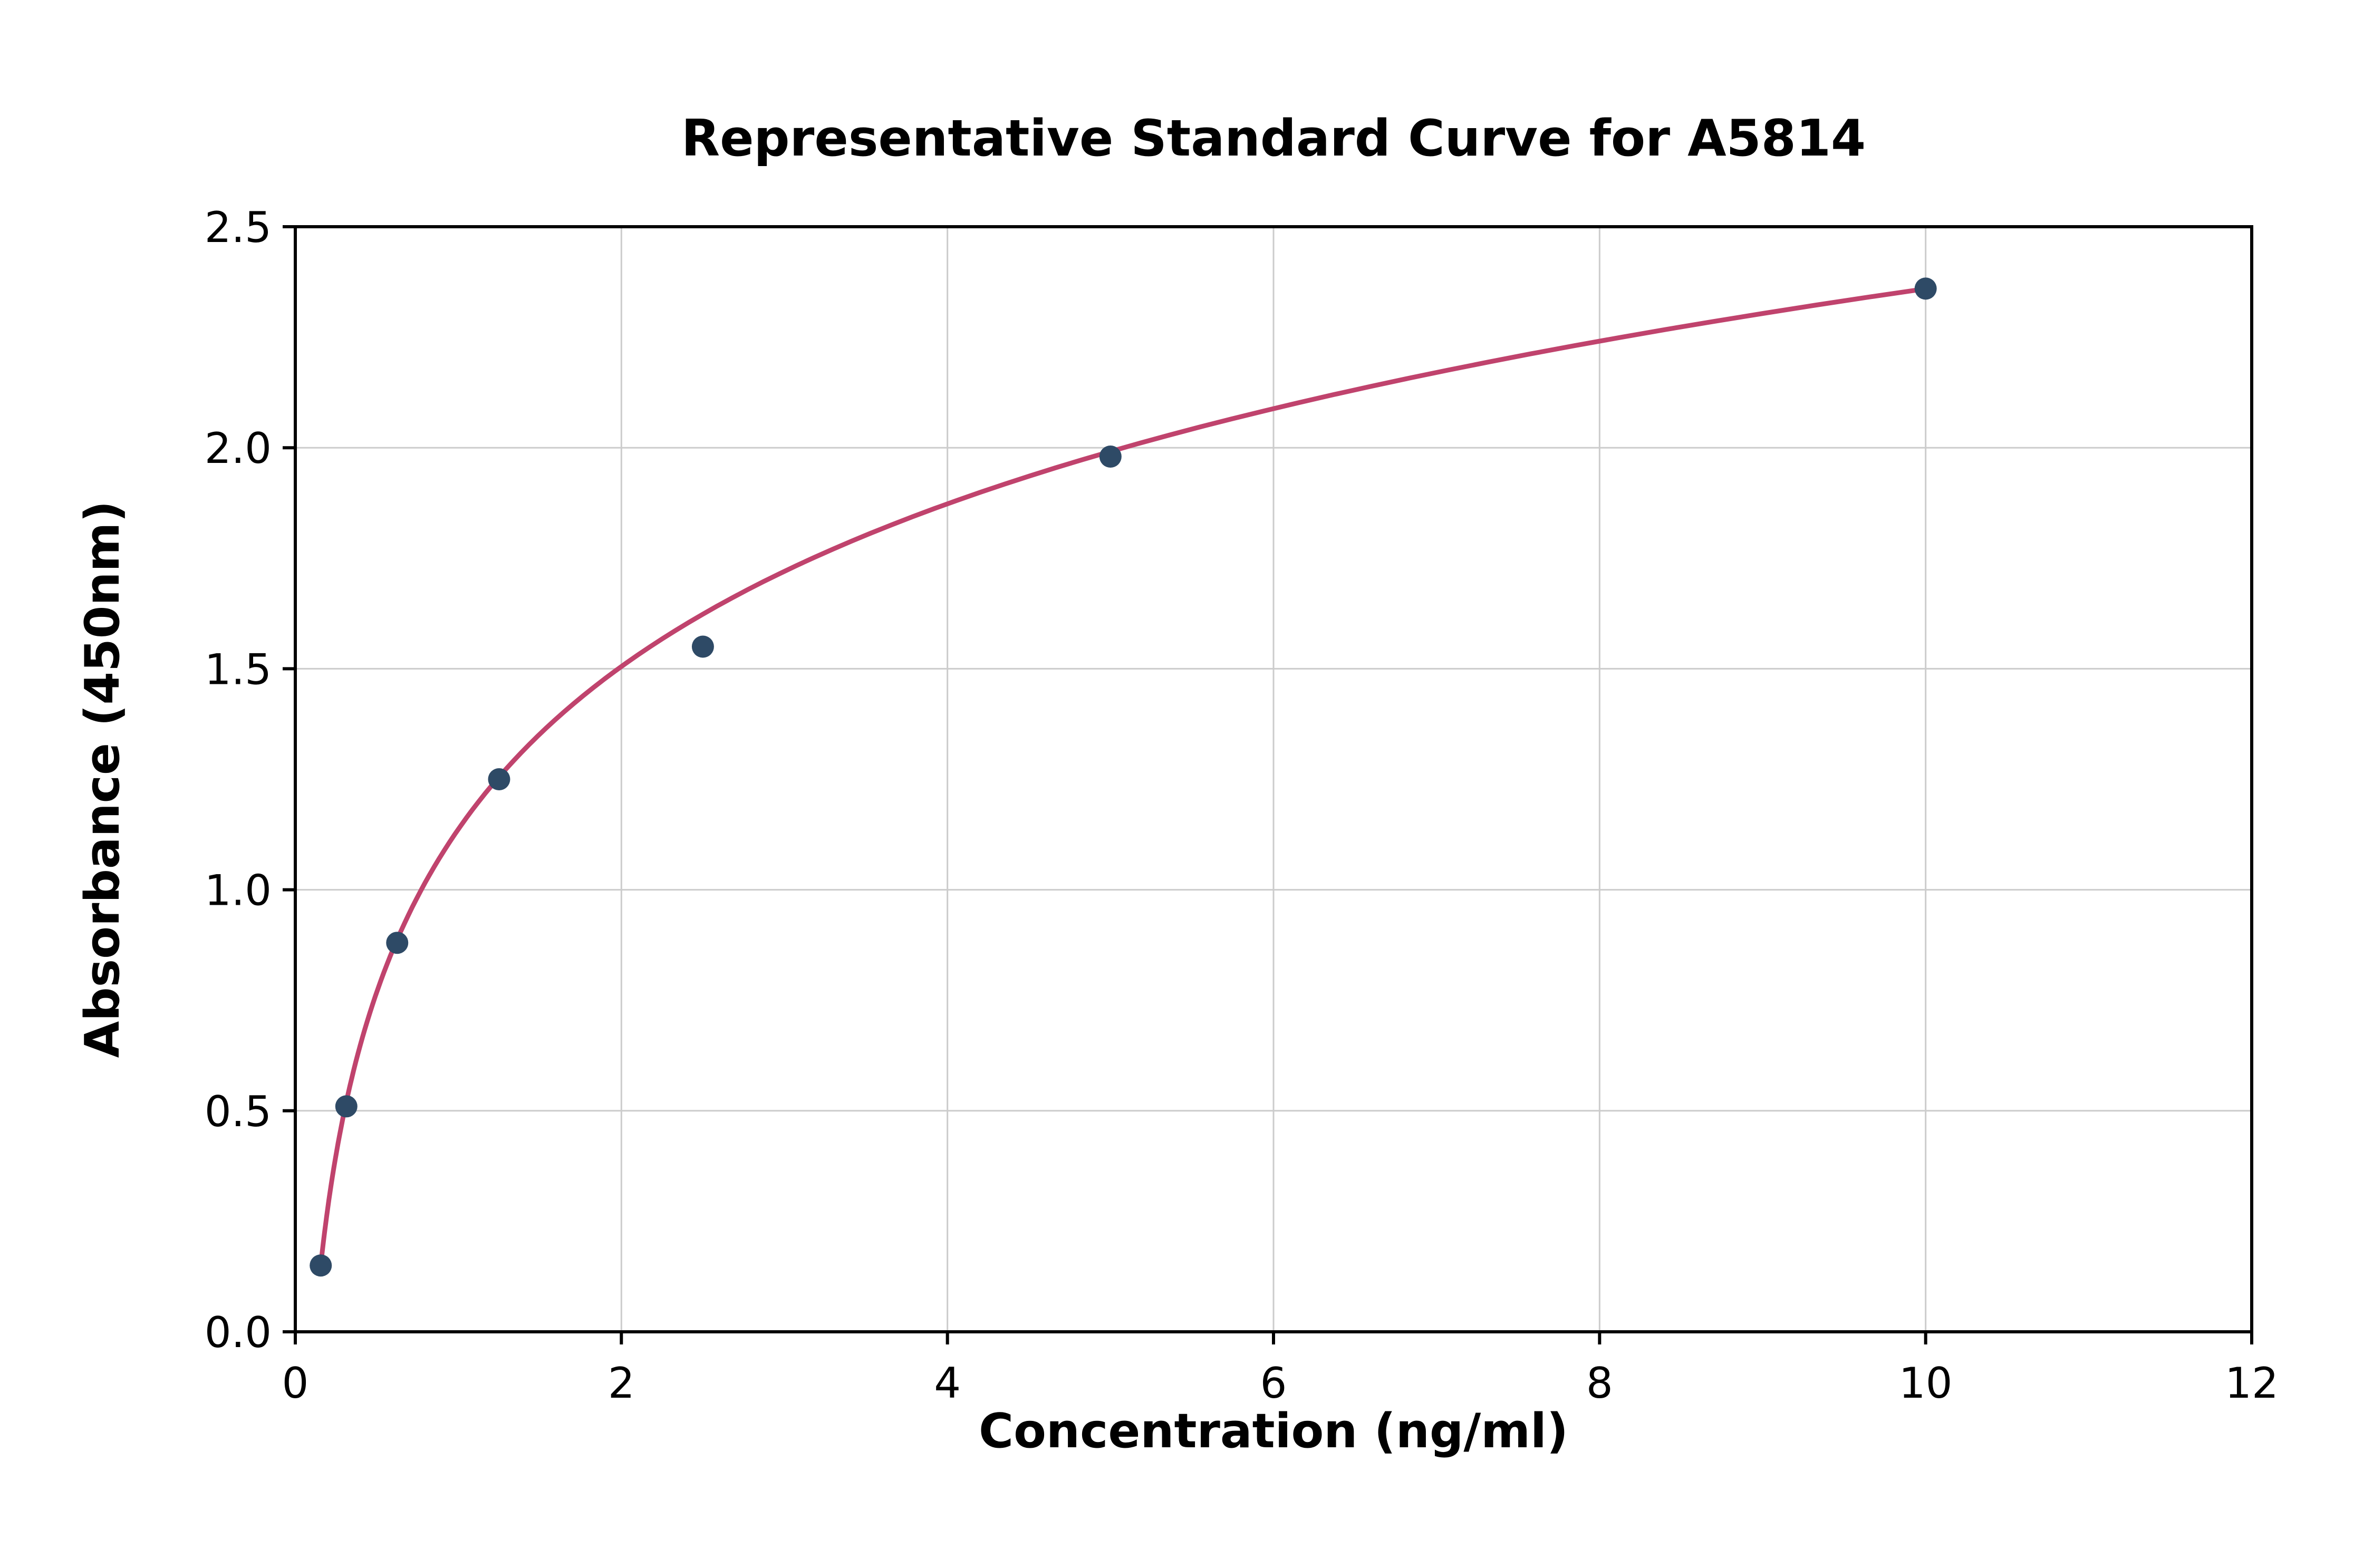 Image resolution: width=2373 pixels, height=1568 pixels. What do you see at coordinates (621, 1383) in the screenshot?
I see `x-tick-label: 2` at bounding box center [621, 1383].